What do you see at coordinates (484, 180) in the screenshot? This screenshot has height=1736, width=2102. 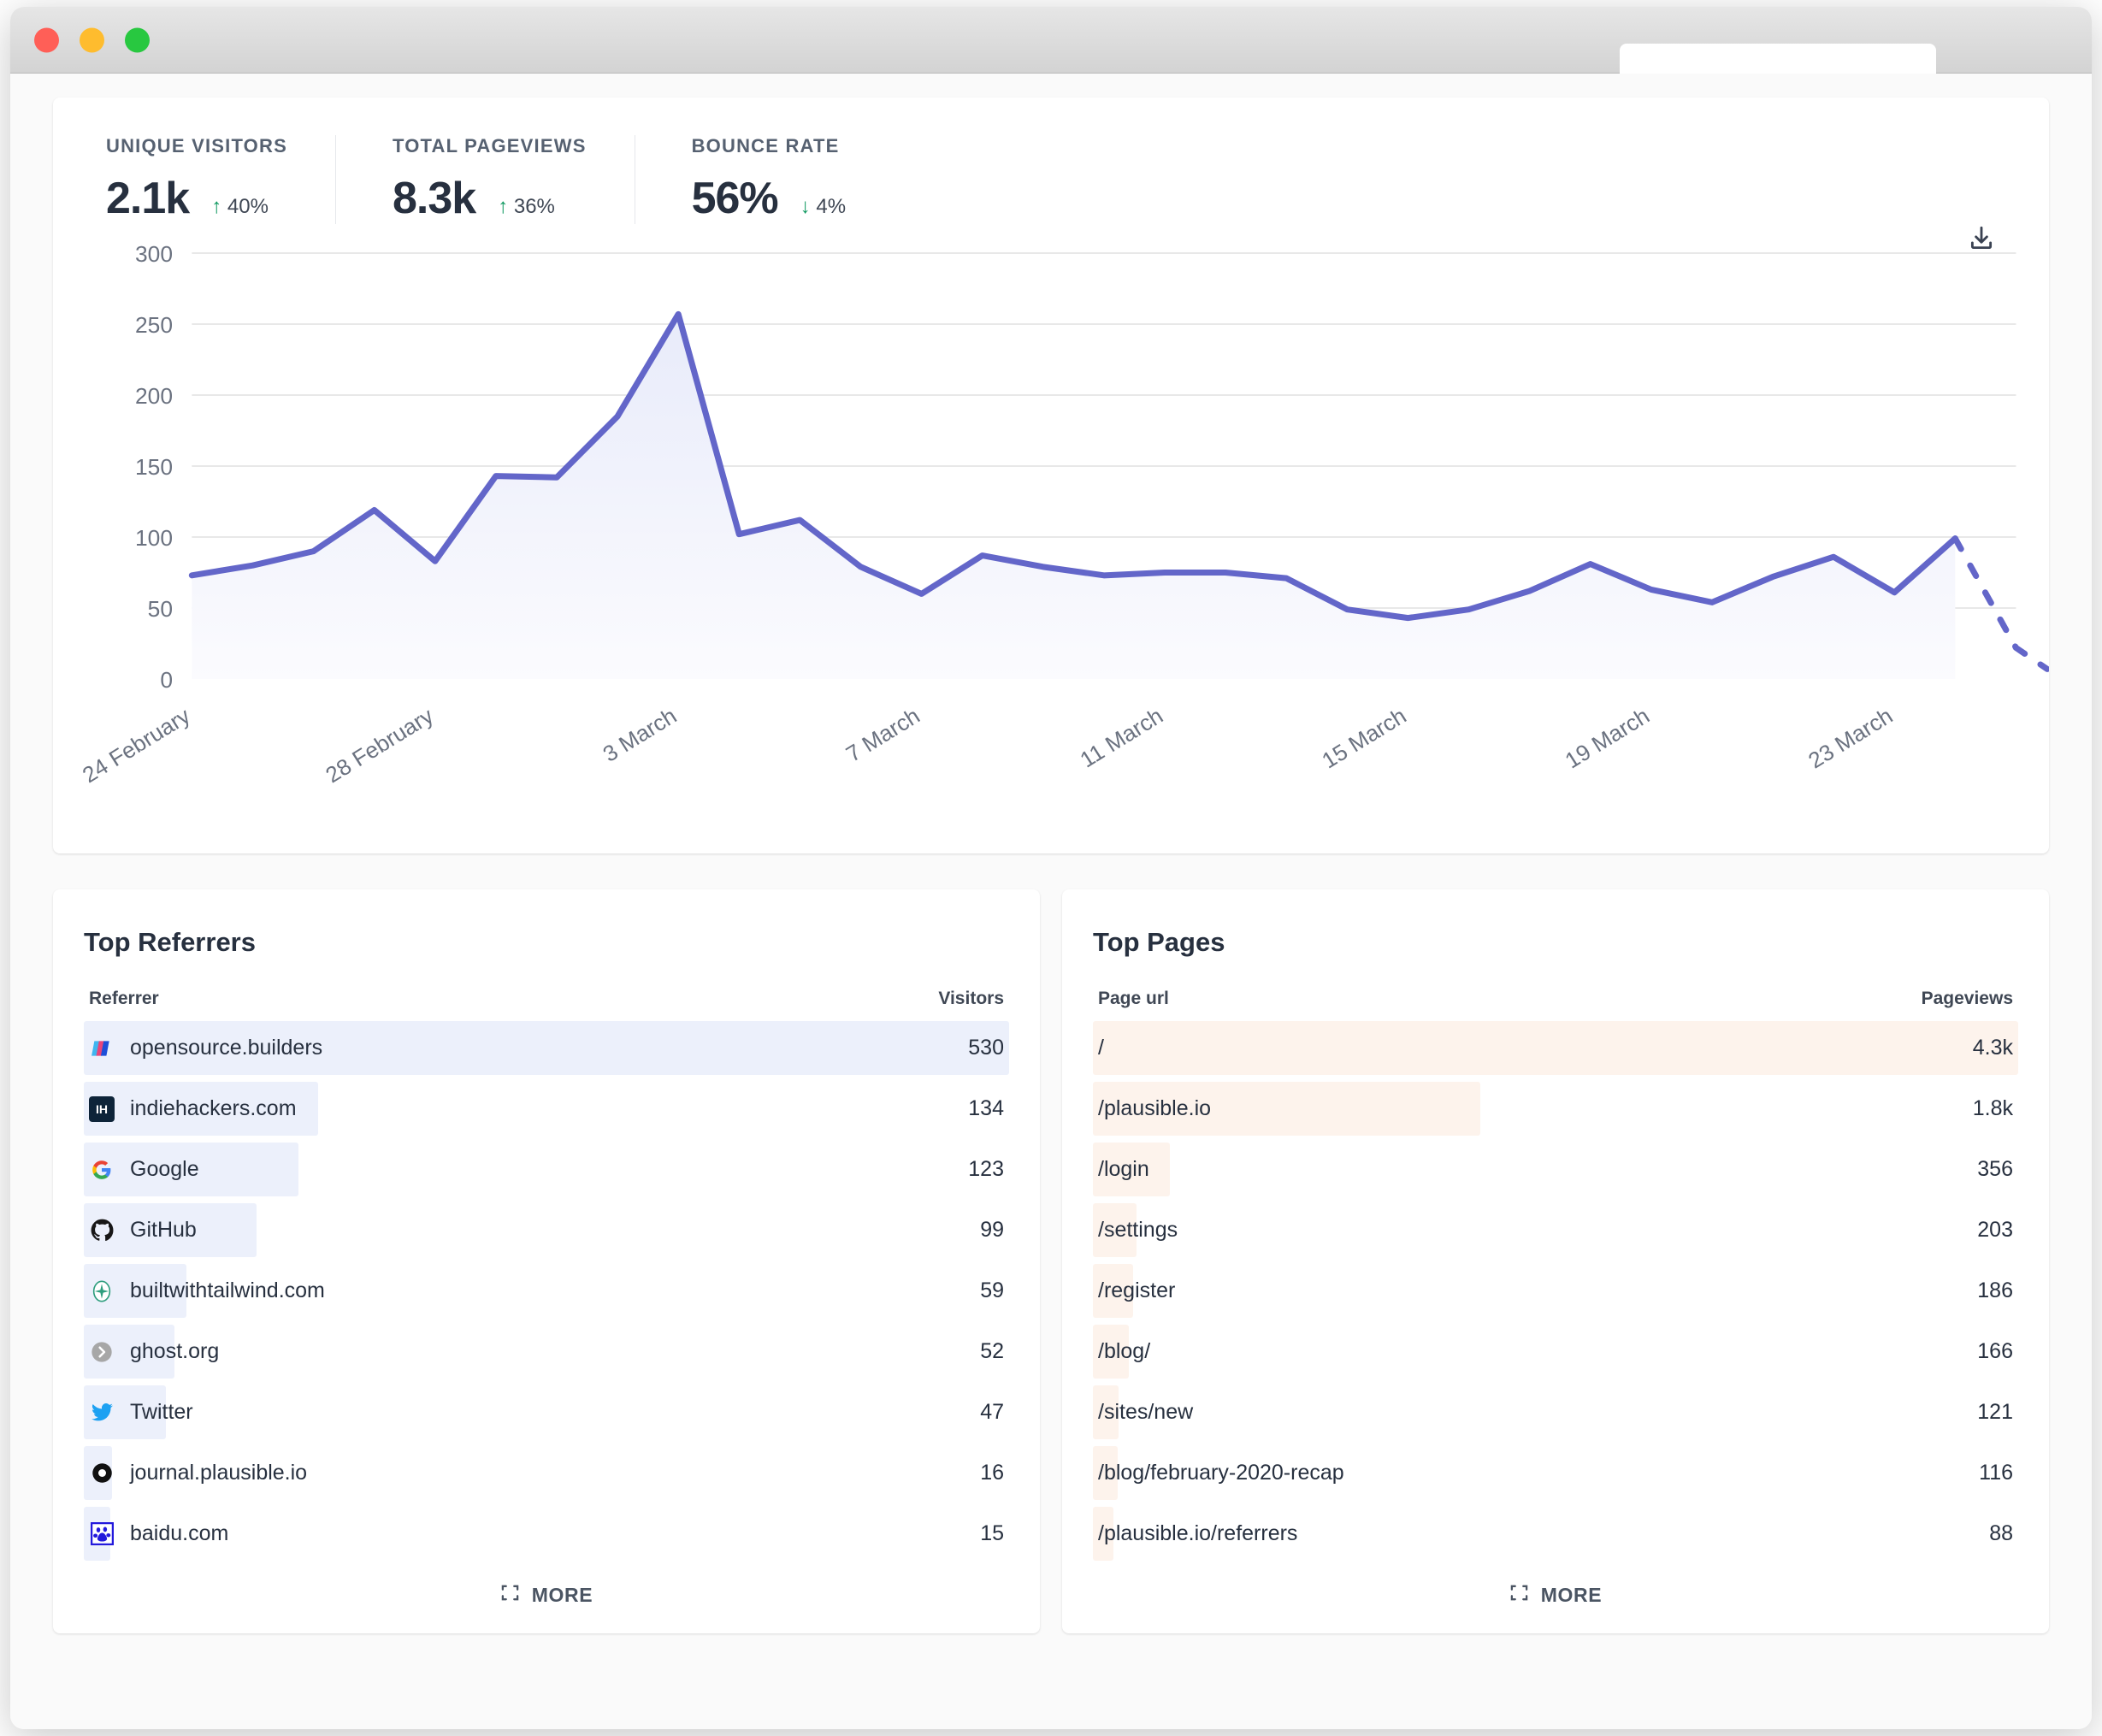 I see `metric-total-pageviews: TOTAL PAGEVIEWS 8.3k ↑ 36%` at bounding box center [484, 180].